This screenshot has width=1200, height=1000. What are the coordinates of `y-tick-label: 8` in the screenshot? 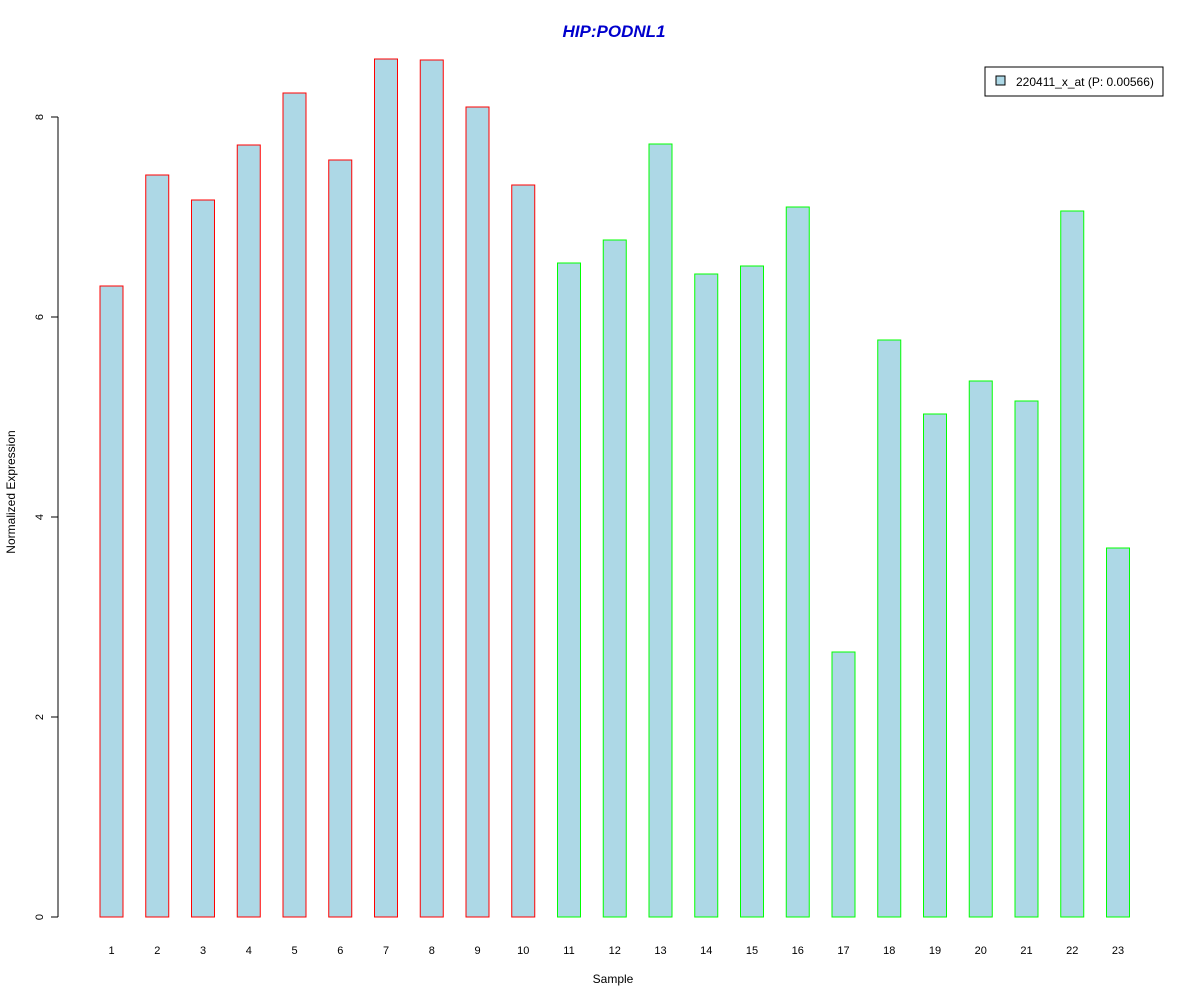 It's located at (40, 117).